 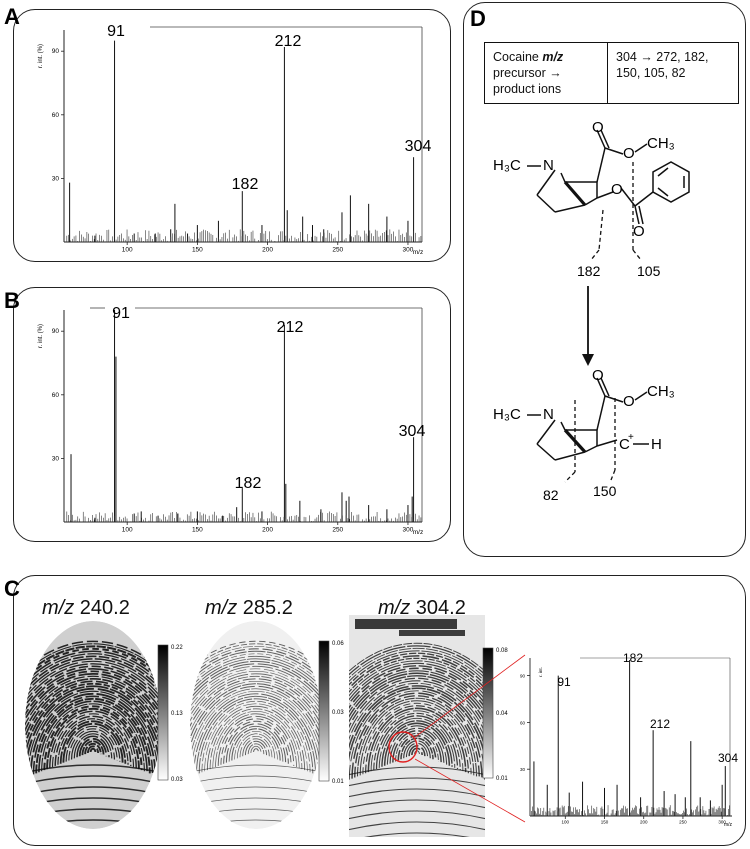 What do you see at coordinates (41, 336) in the screenshot?
I see `spectrum-b-ylabel: r. int. (%)` at bounding box center [41, 336].